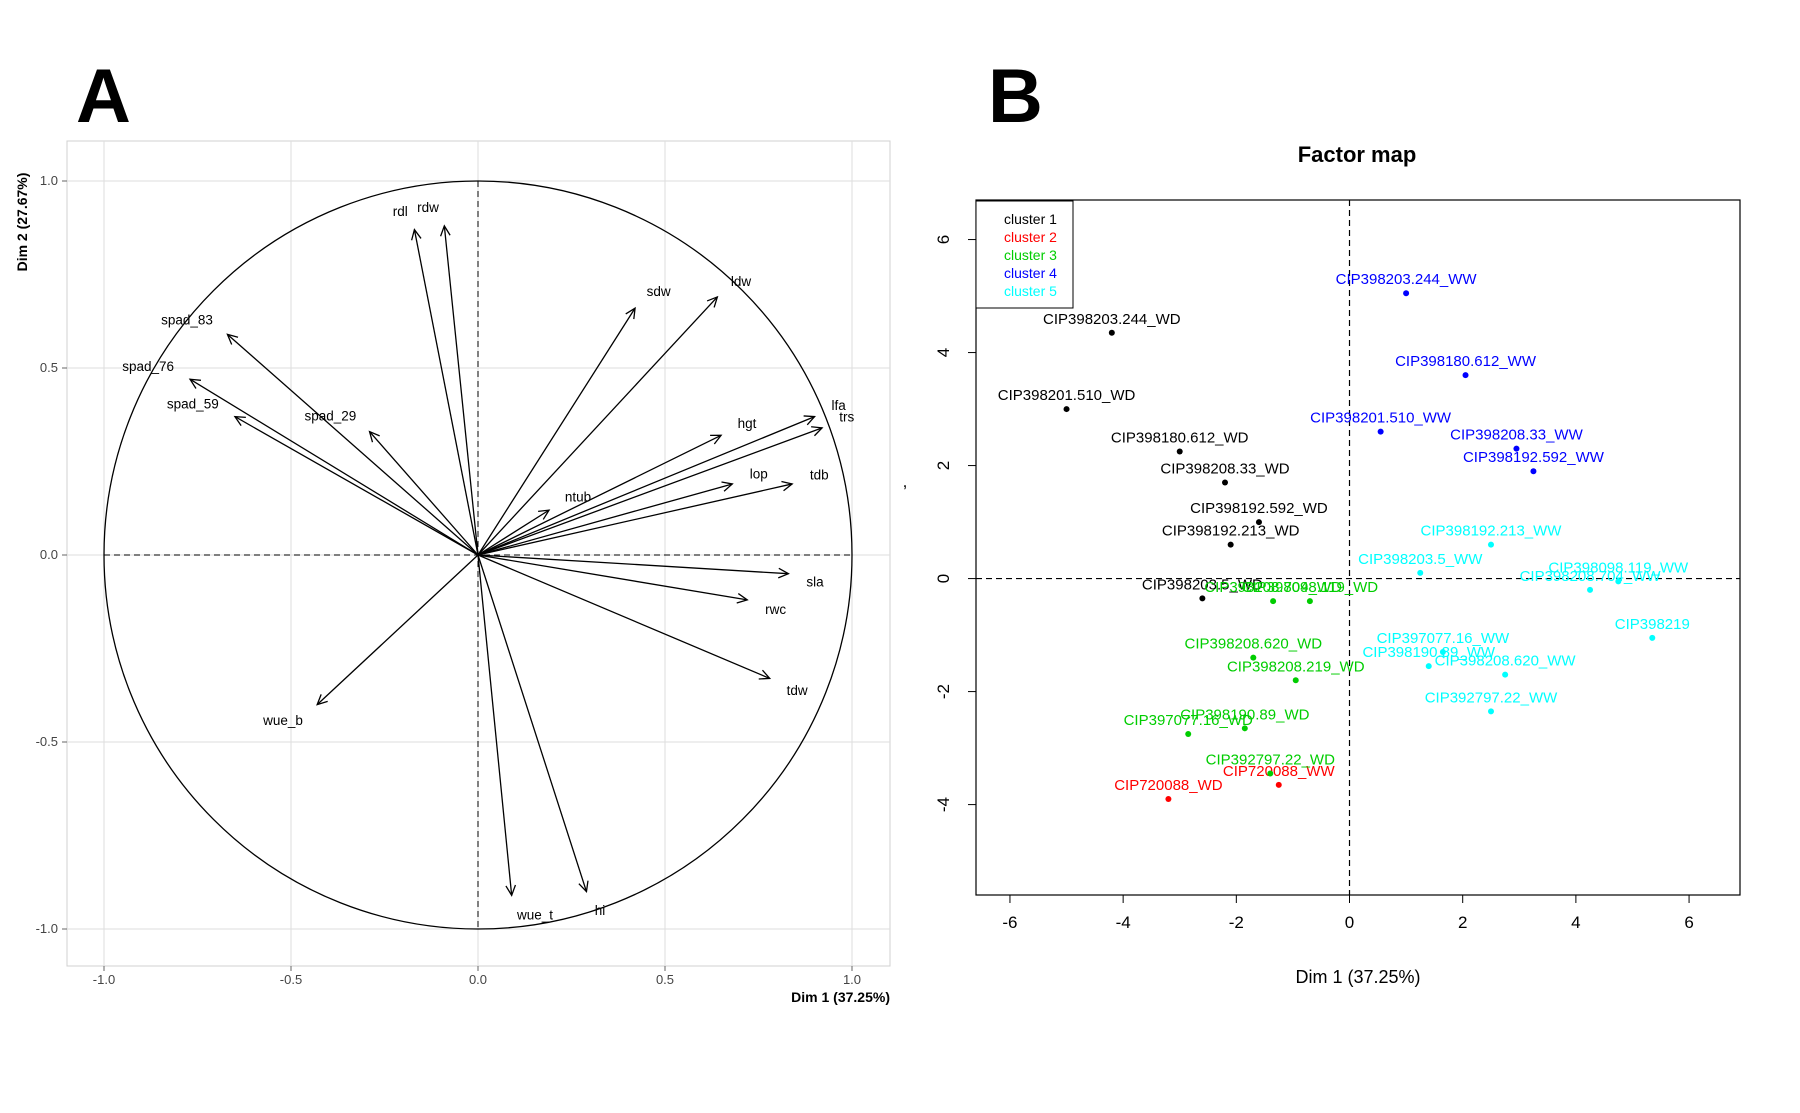  Describe the element at coordinates (1534, 457) in the screenshot. I see `point-label-CIP398192.592_WW: CIP398192.592_WW` at that location.